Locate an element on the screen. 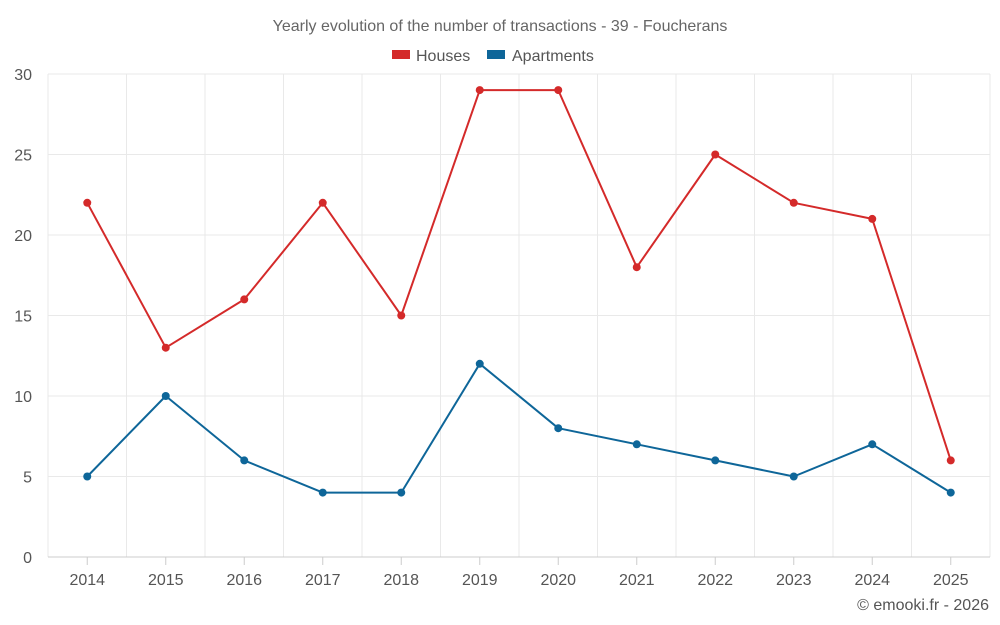 This screenshot has height=625, width=1000. legend-swatch-houses is located at coordinates (401, 54).